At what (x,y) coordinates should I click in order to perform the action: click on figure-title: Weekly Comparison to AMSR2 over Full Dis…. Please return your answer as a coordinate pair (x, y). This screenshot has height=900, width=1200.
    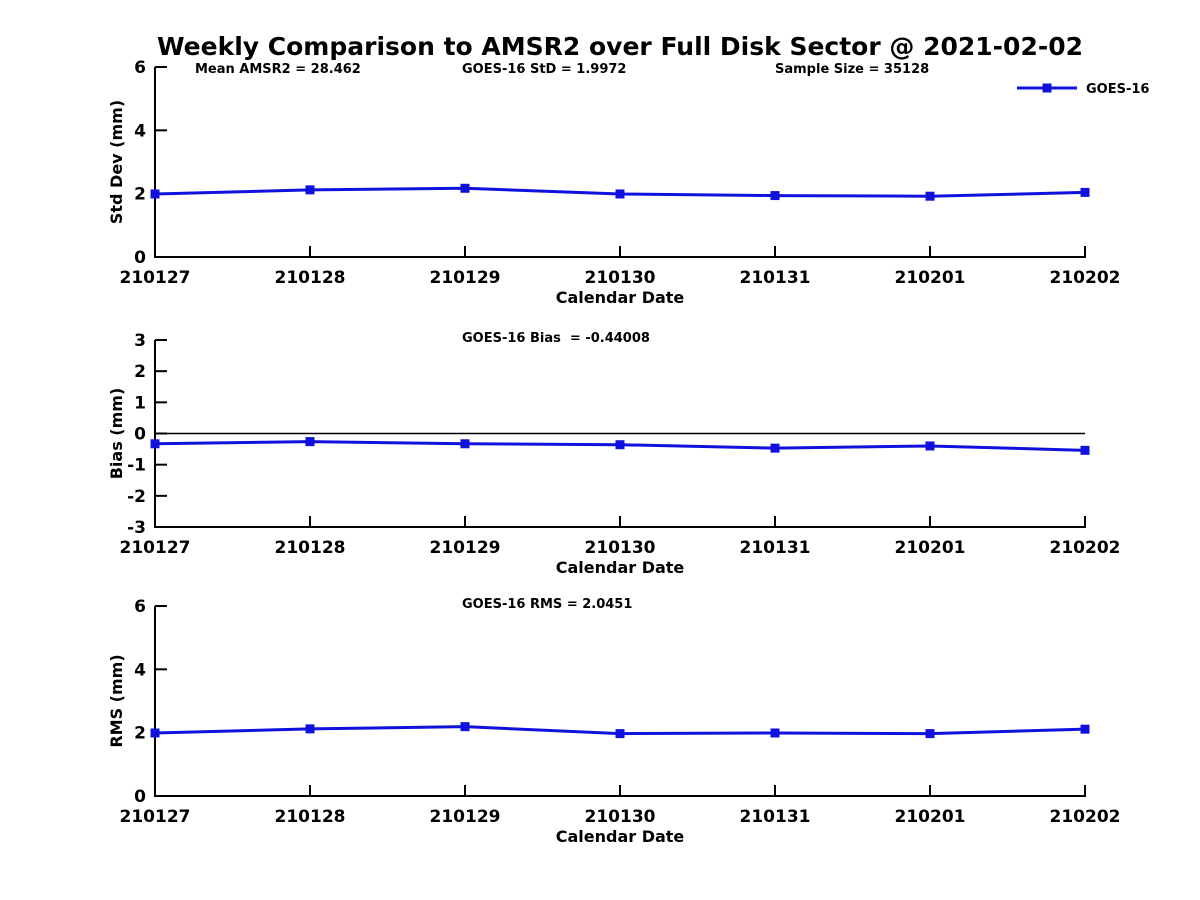
    Looking at the image, I should click on (620, 46).